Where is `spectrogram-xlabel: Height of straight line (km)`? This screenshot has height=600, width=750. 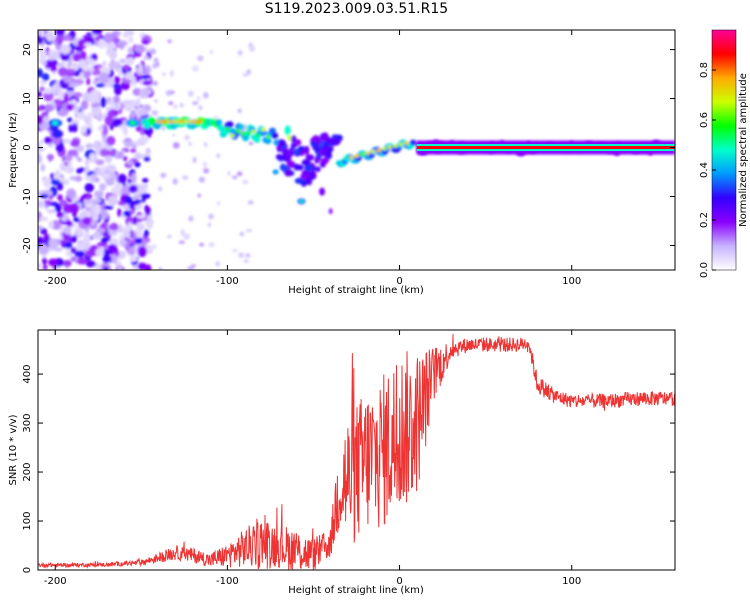
spectrogram-xlabel: Height of straight line (km) is located at coordinates (356, 290).